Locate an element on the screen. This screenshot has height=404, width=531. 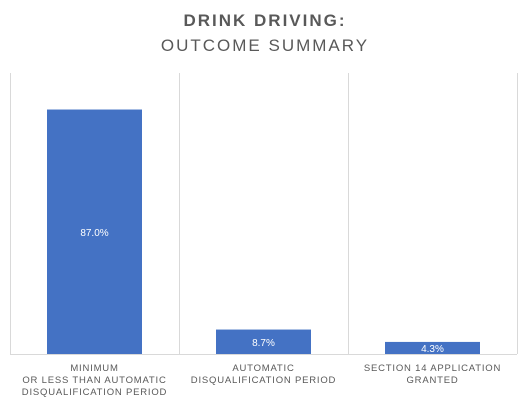
data-label: 8.7% is located at coordinates (263, 343).